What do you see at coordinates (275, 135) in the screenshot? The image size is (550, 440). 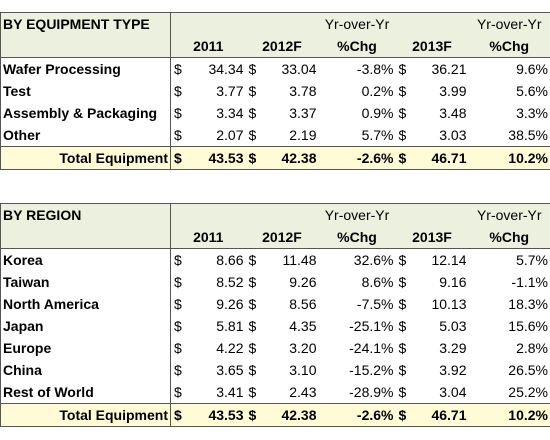 I see `data-row: Other $2.07 $2.19 5.7% $3.03 38.5%` at bounding box center [275, 135].